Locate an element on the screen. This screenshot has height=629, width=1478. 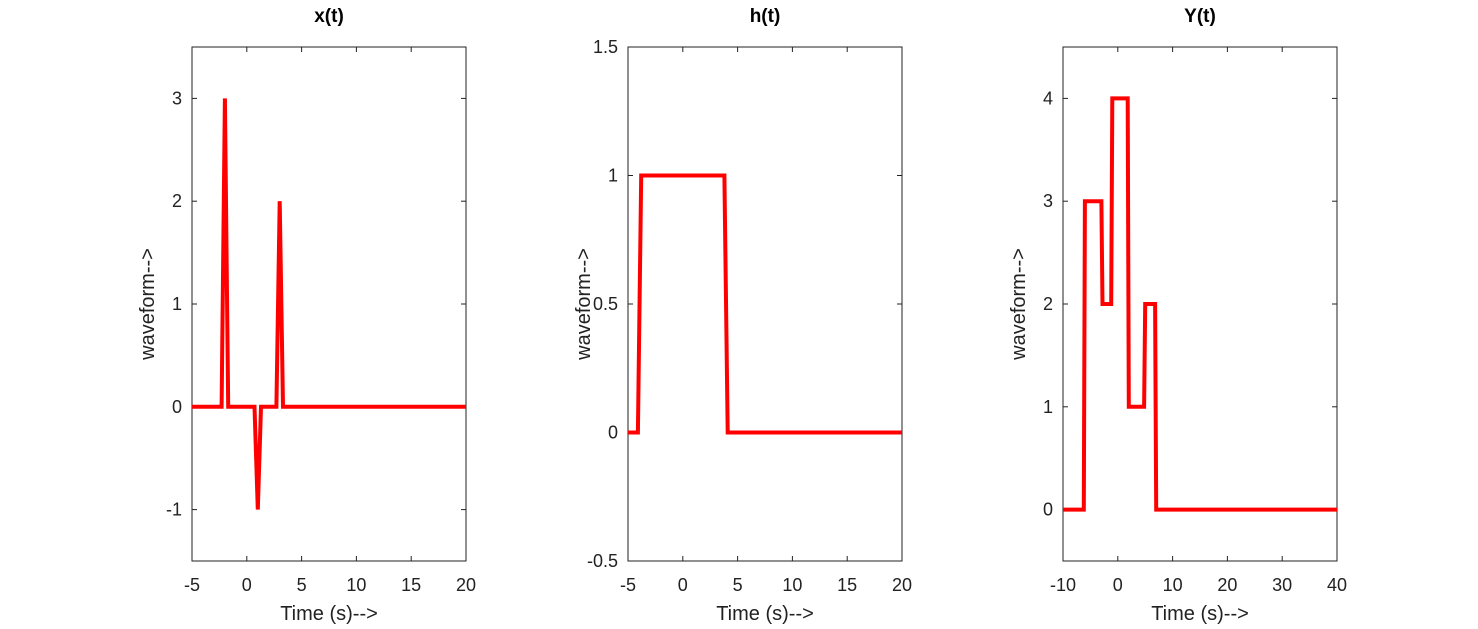
y-tick-label: -1 is located at coordinates (174, 510).